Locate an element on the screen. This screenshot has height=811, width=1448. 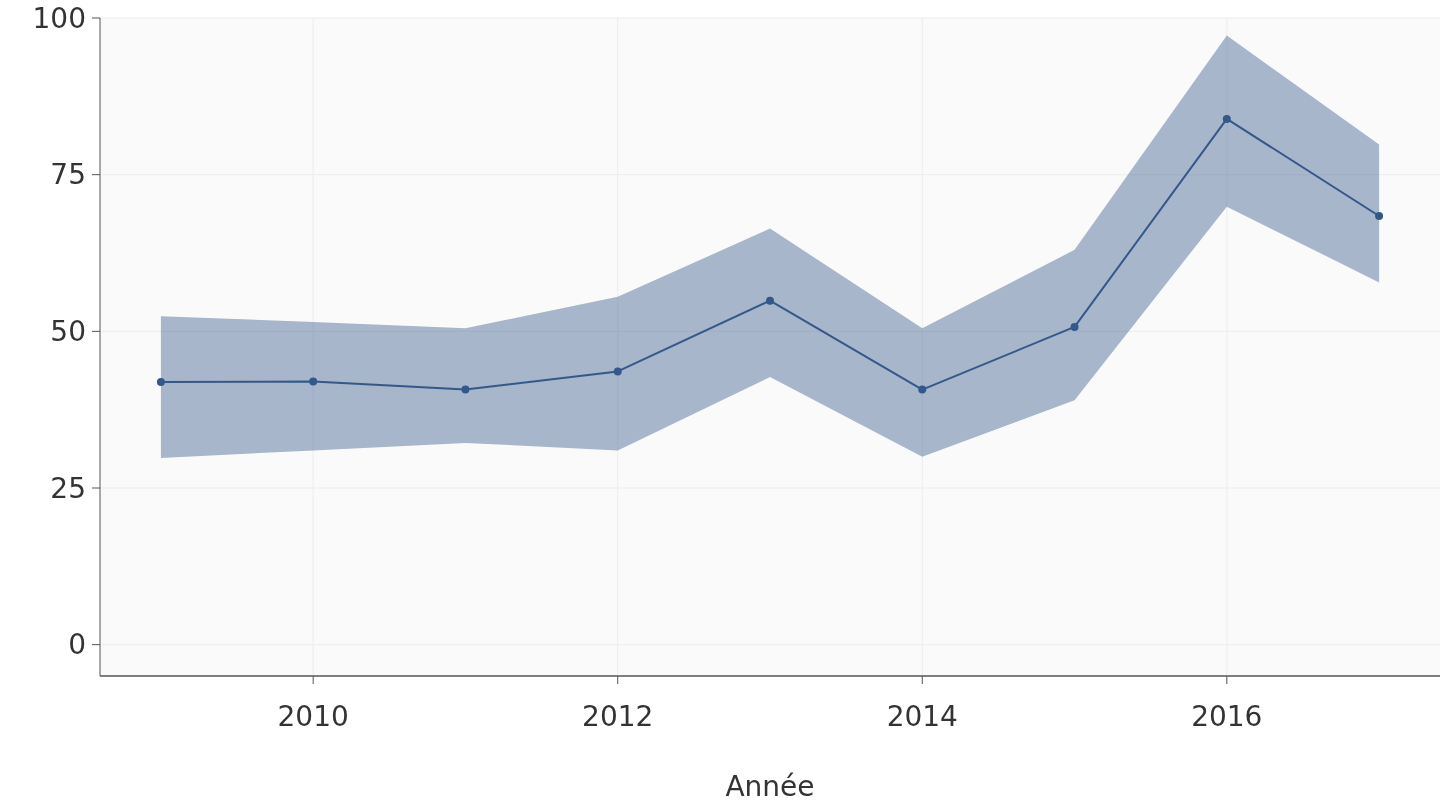
y-tick-label: 0 is located at coordinates (77, 645).